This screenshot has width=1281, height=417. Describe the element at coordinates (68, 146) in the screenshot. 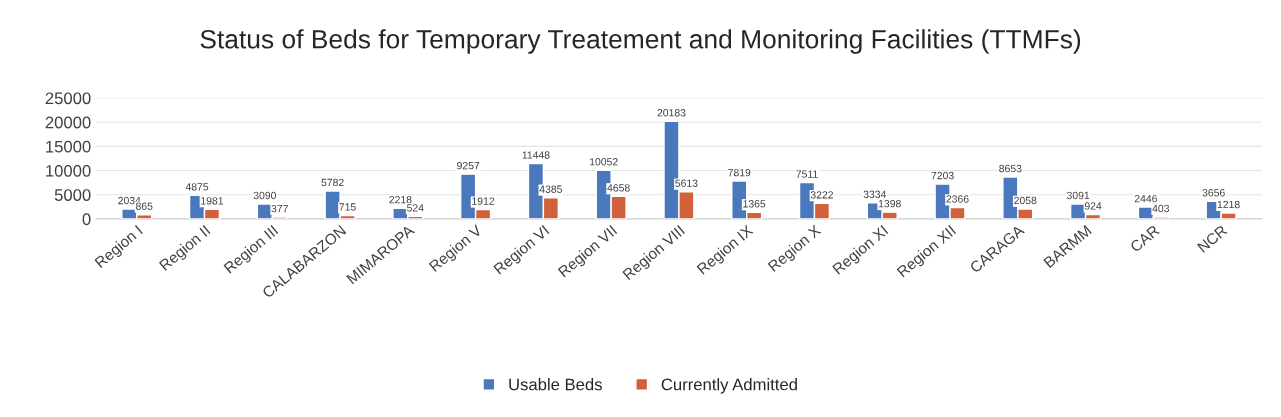

I see `y-tick-label: 15000` at that location.